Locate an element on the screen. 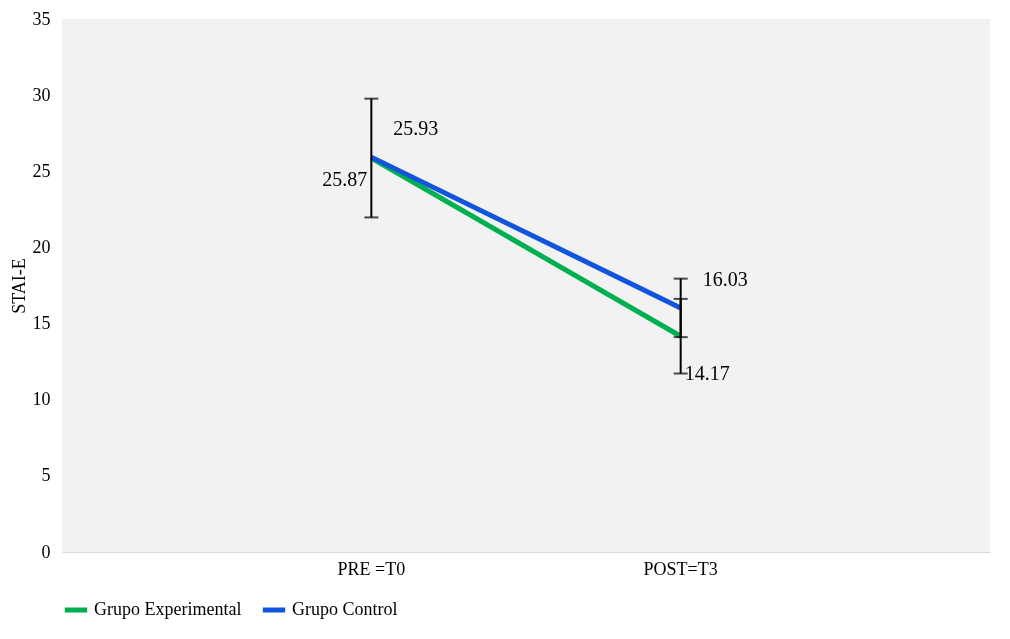  legend-label: Grupo Experimental is located at coordinates (168, 609).